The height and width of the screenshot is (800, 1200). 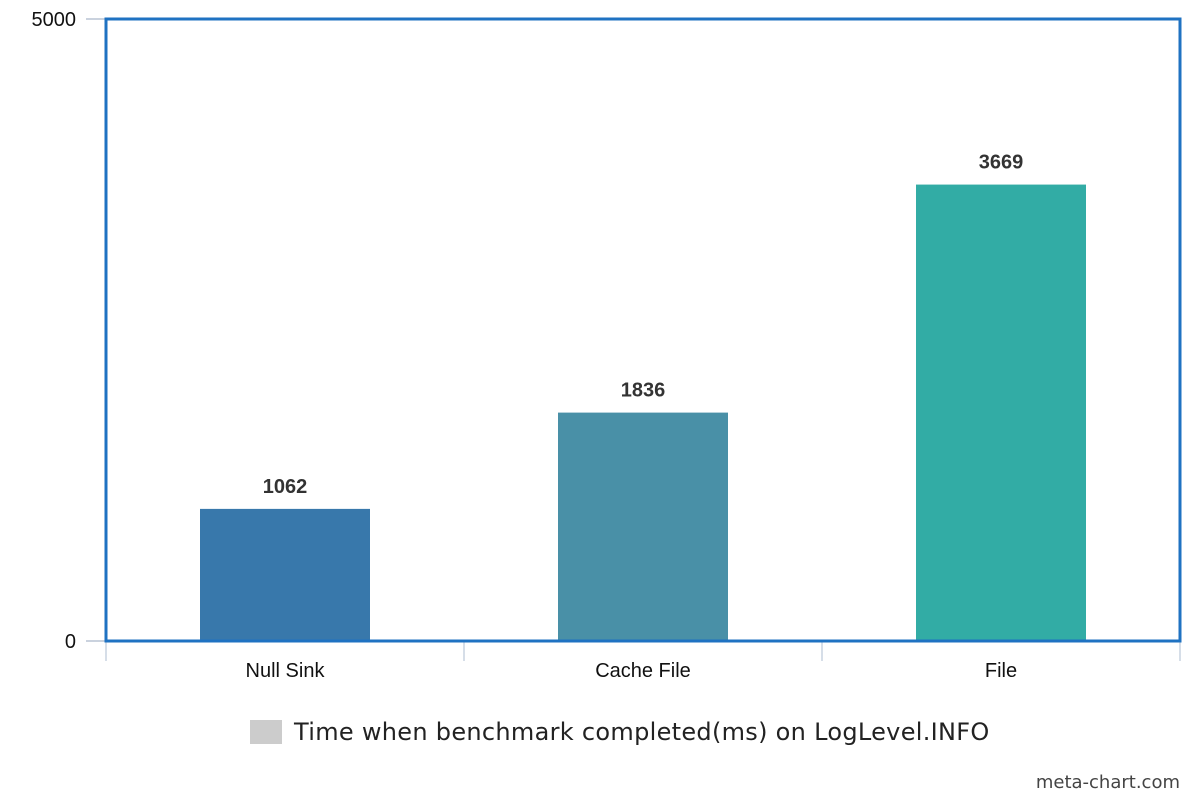 I want to click on x-tick-label: File, so click(x=1001, y=671).